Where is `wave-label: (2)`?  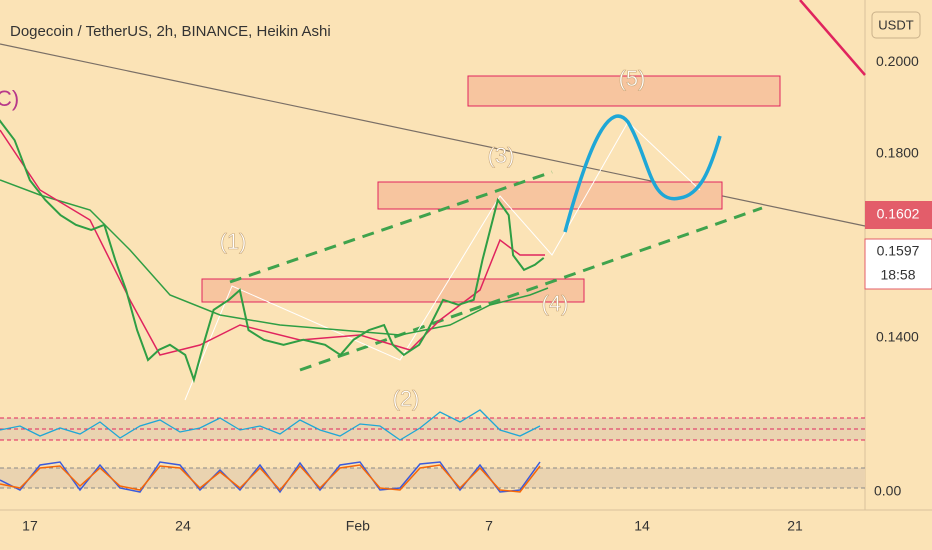
wave-label: (2) is located at coordinates (406, 398).